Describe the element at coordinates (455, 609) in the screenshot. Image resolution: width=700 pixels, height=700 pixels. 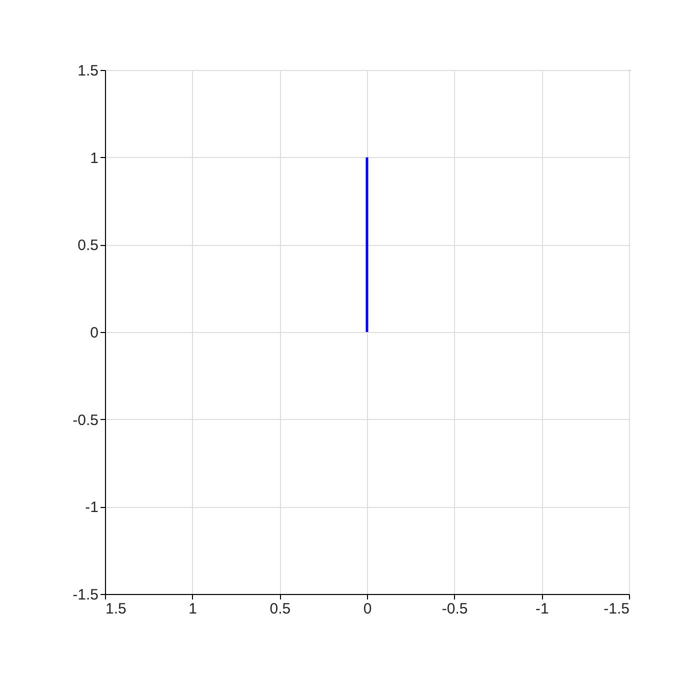
I see `x-tick-label: -0.5` at that location.